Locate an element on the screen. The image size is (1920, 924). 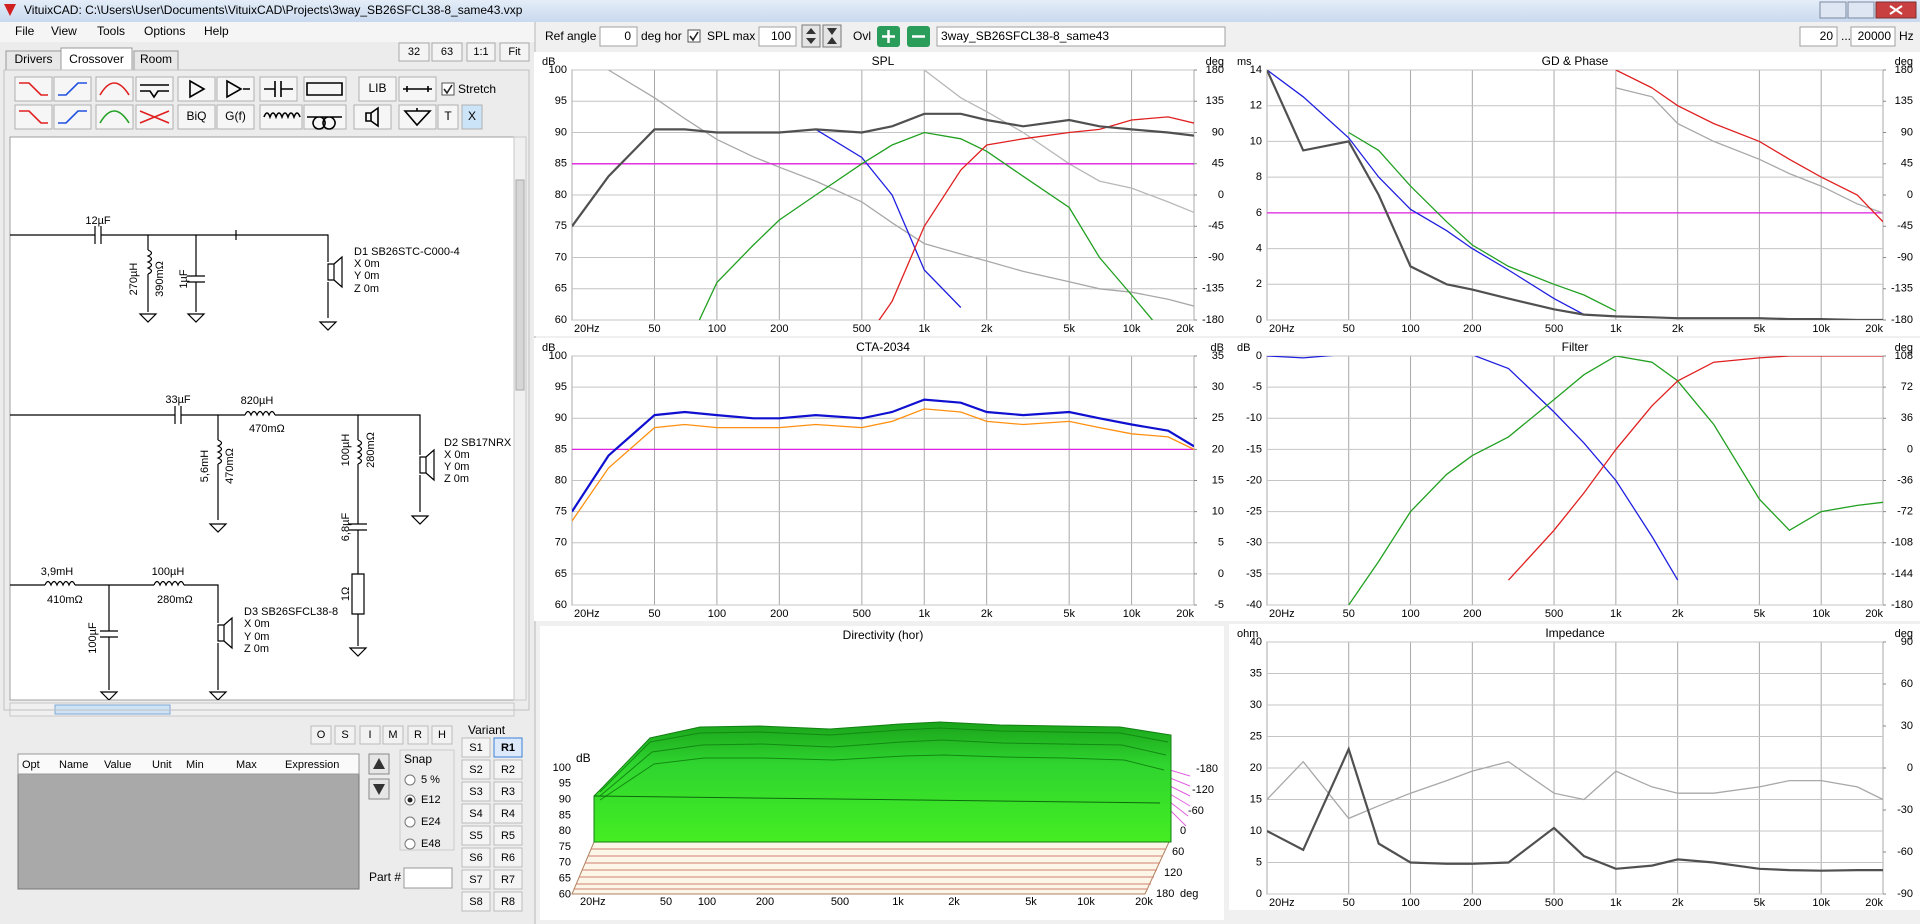
y-tick-label: -15 is located at coordinates (1254, 449).